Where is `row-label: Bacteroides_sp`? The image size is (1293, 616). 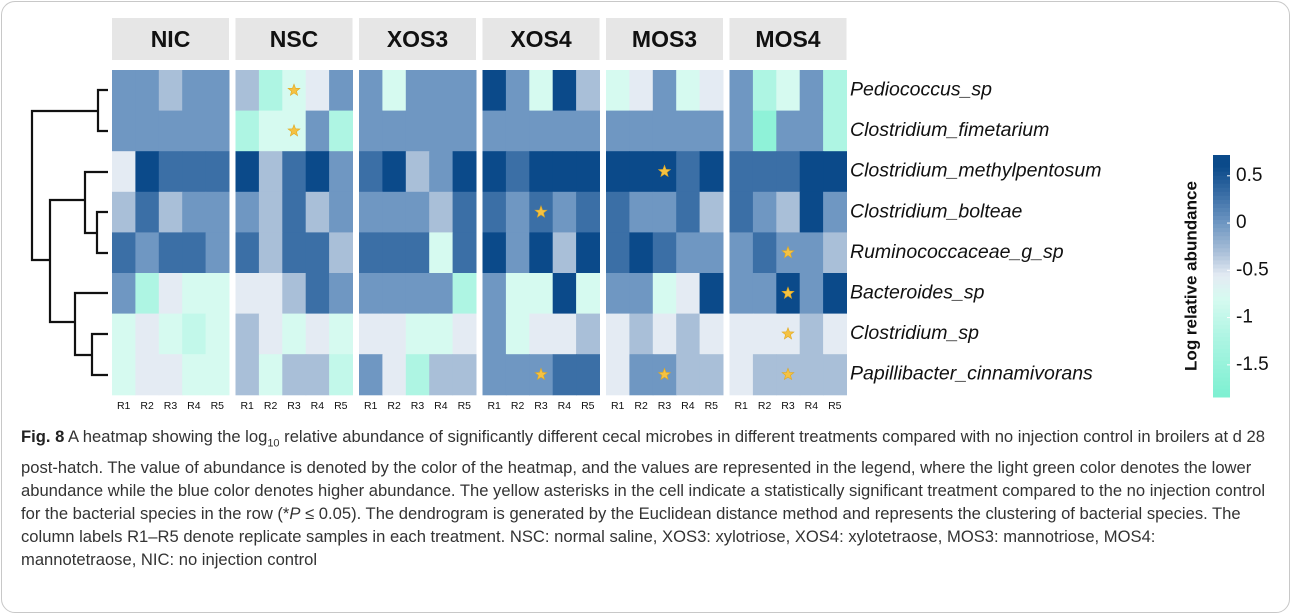 row-label: Bacteroides_sp is located at coordinates (917, 292).